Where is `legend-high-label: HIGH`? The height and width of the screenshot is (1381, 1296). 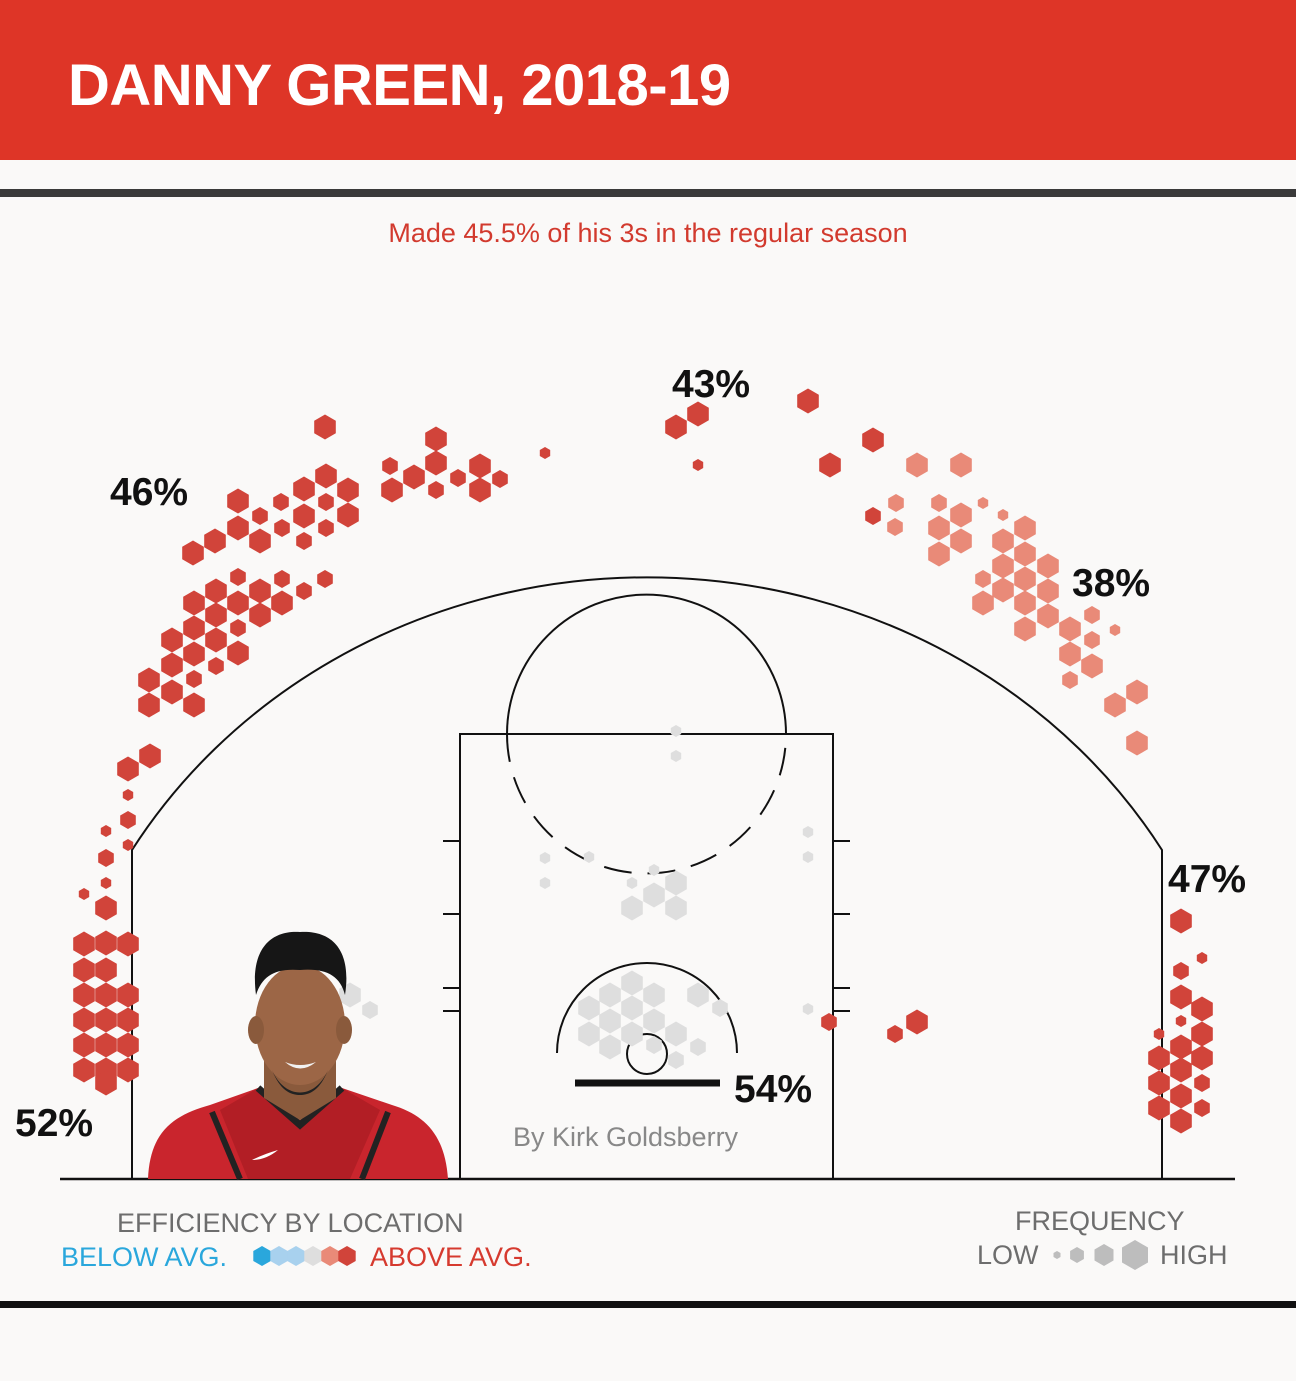 legend-high-label: HIGH is located at coordinates (1194, 1255).